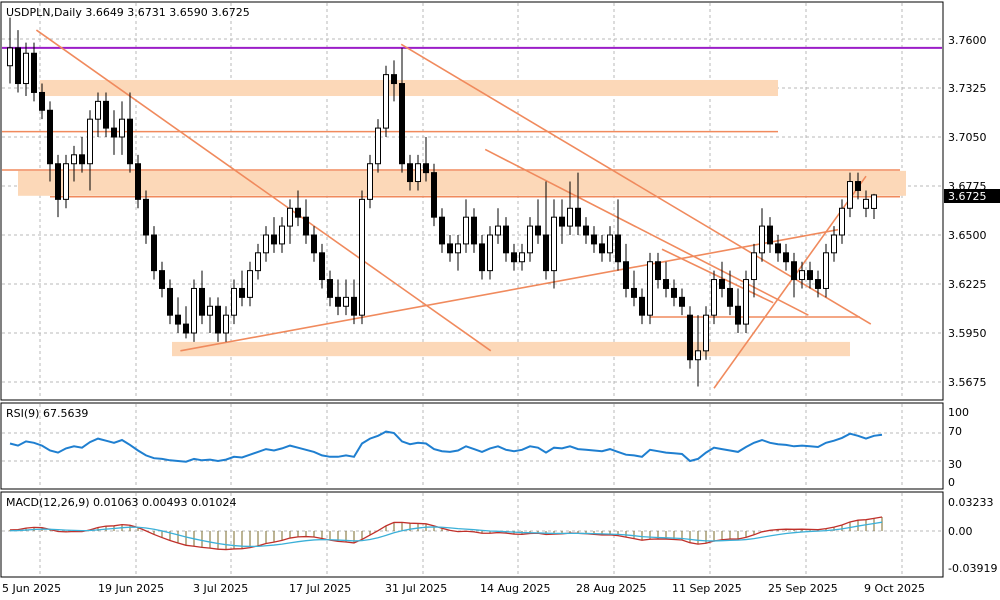 The height and width of the screenshot is (600, 1000). I want to click on date-tick: 31 Jul 2025, so click(416, 588).